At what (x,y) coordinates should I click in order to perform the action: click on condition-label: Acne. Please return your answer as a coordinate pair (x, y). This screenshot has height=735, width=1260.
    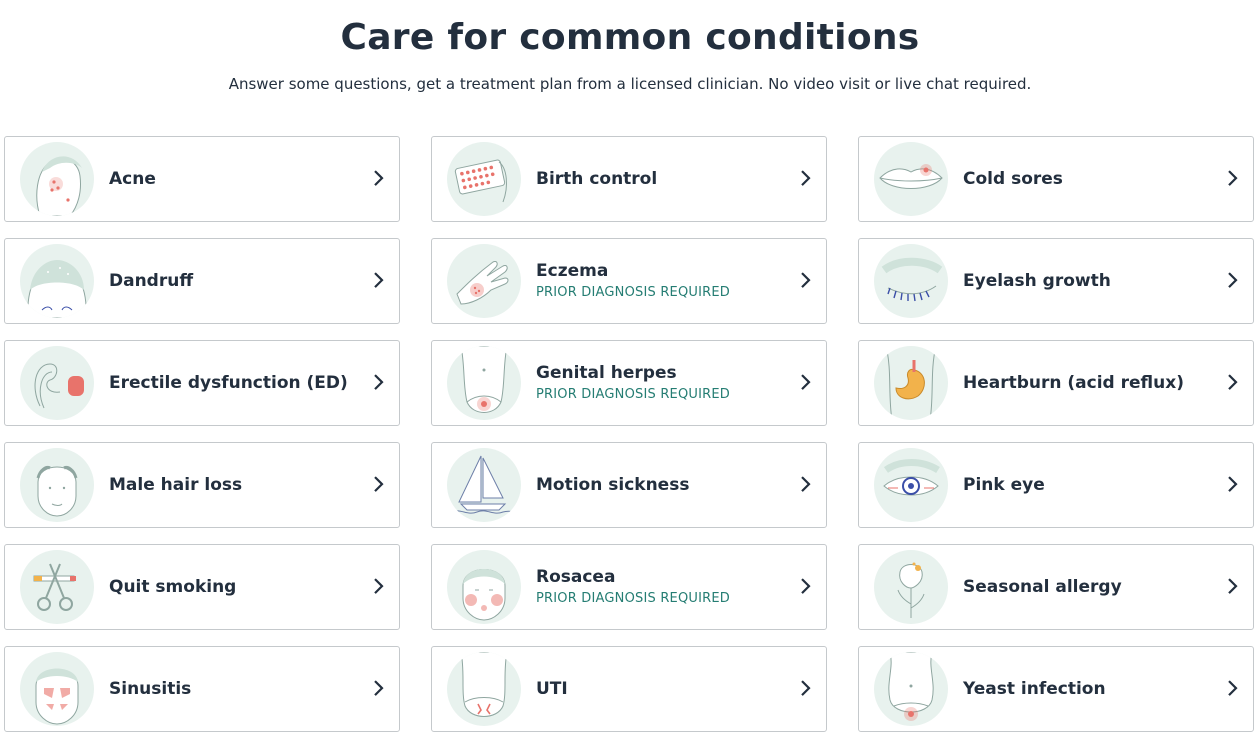
    Looking at the image, I should click on (132, 179).